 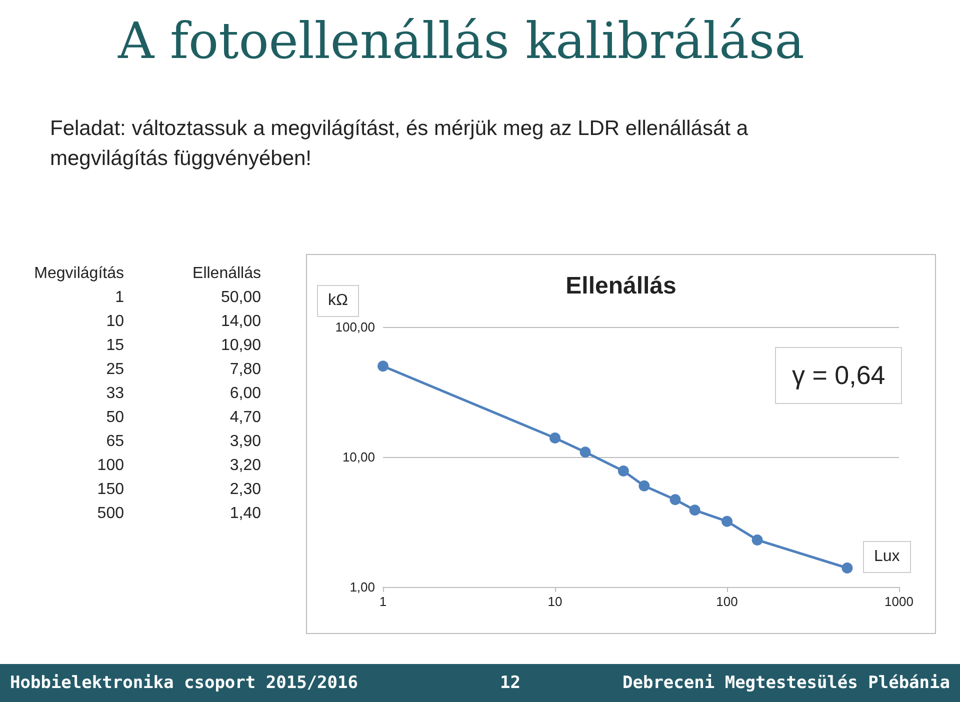 I want to click on text: 3,90, so click(x=245, y=442).